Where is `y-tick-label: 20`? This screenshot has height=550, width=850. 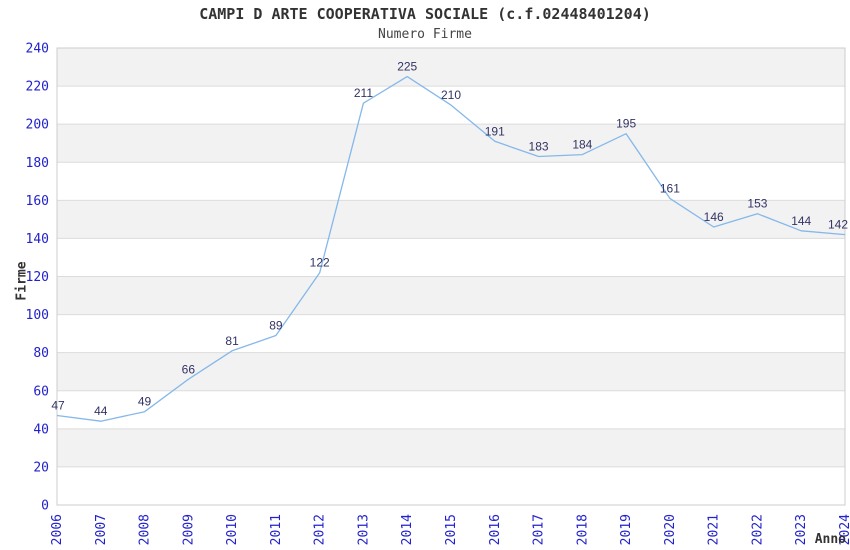 y-tick-label: 20 is located at coordinates (41, 467).